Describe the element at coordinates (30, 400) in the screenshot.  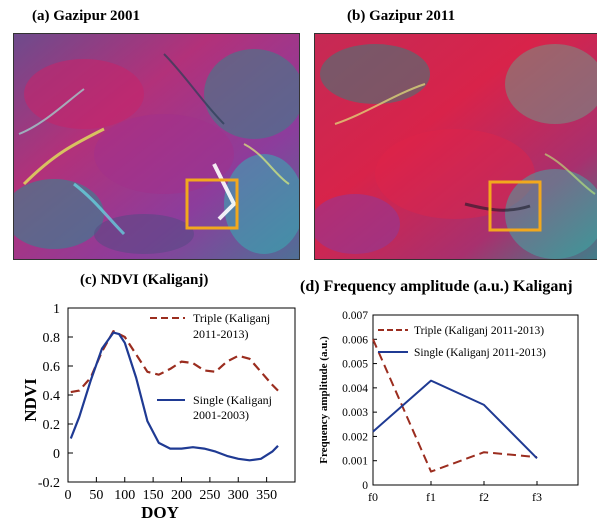
I see `ndvi-y-axis-label: NDVI` at that location.